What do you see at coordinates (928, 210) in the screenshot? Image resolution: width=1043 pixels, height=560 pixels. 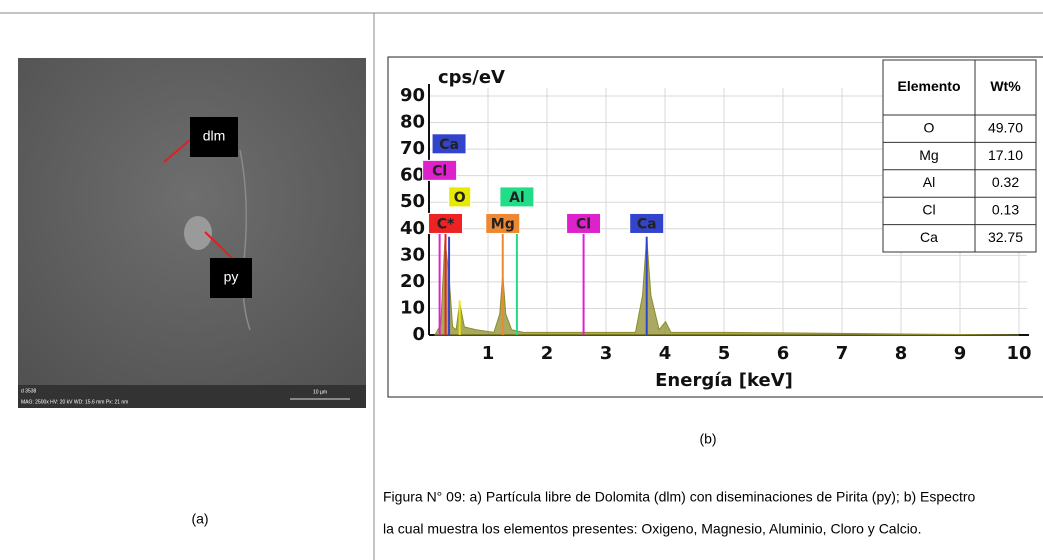 I see `table-cell: Cl` at bounding box center [928, 210].